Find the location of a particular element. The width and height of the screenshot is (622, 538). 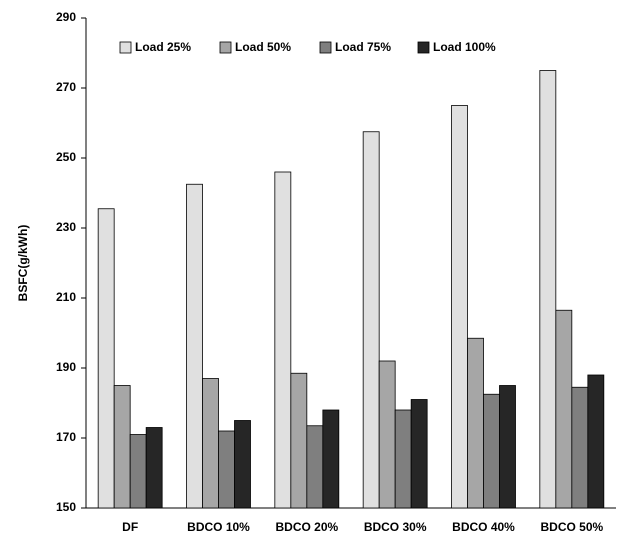

x-tick-label: BDCO 40% is located at coordinates (483, 527).